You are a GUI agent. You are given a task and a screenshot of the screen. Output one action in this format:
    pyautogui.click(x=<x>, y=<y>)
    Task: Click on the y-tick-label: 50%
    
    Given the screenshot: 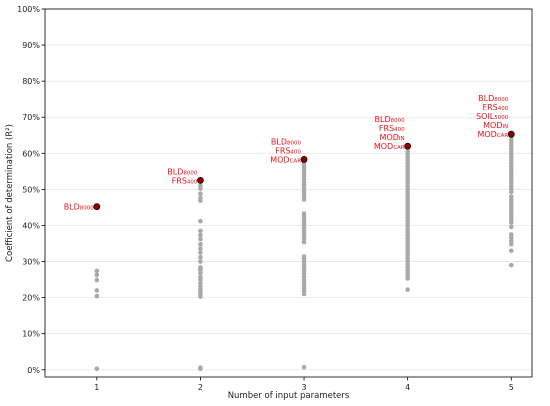 What is the action you would take?
    pyautogui.click(x=31, y=189)
    